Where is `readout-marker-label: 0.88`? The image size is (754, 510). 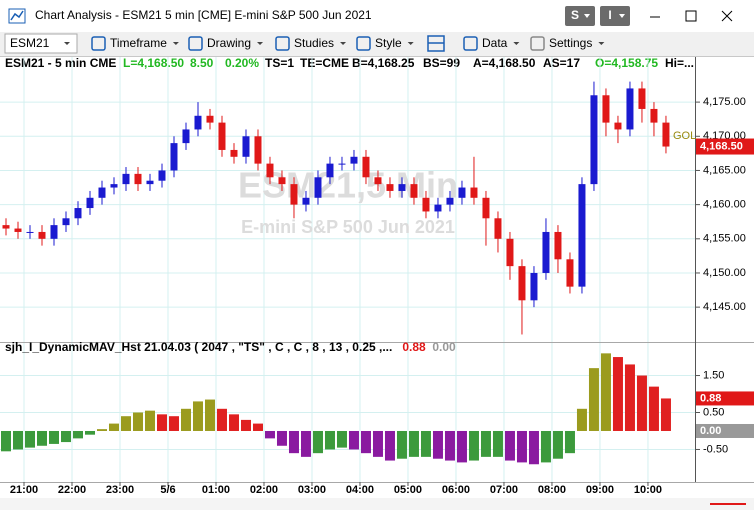 readout-marker-label: 0.88 is located at coordinates (710, 398).